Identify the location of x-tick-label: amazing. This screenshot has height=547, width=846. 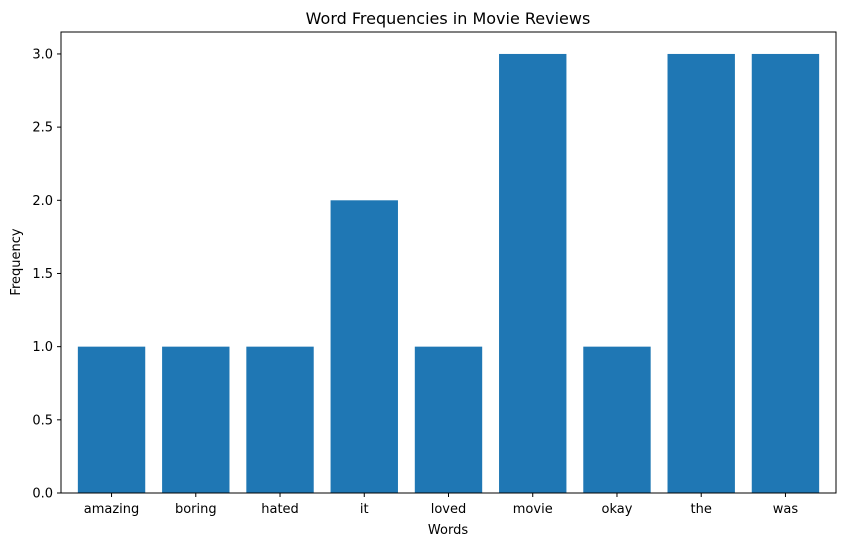
(112, 509).